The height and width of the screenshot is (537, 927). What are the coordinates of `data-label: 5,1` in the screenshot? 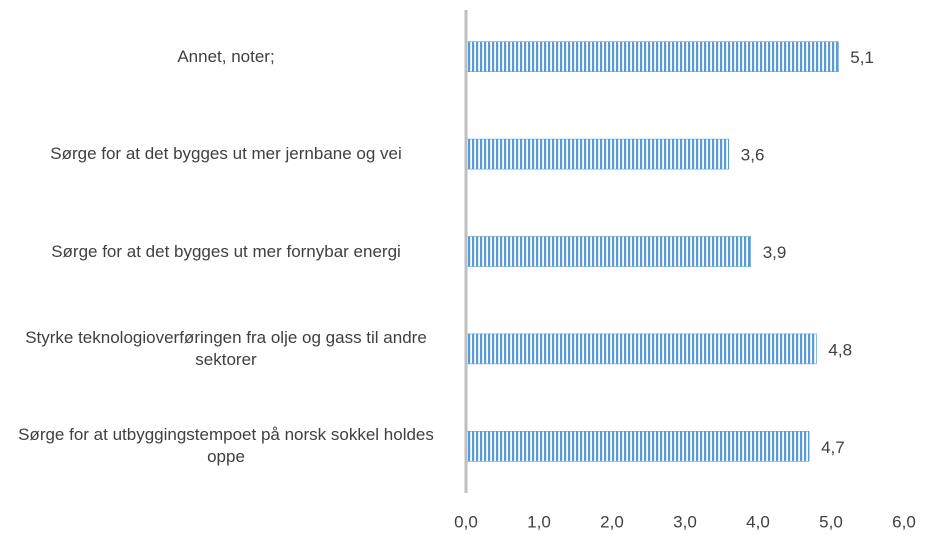 It's located at (862, 57).